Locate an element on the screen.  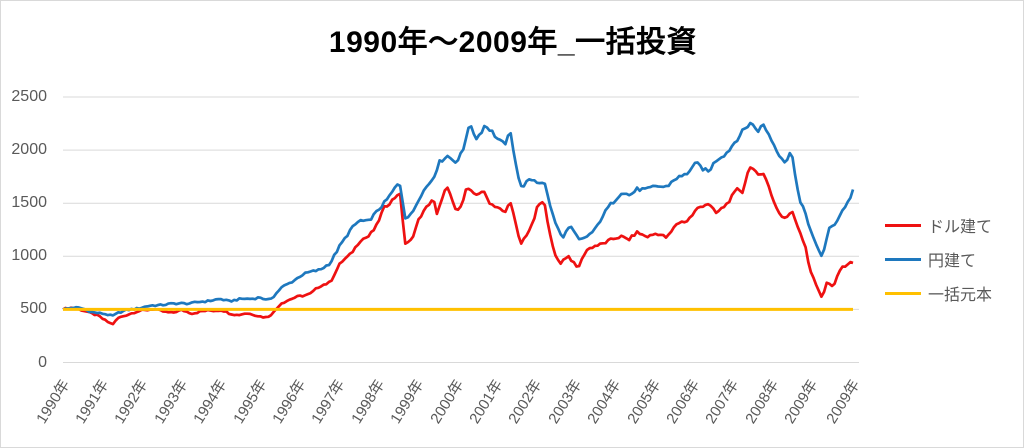
legend-label-yen: 円建て is located at coordinates (952, 261).